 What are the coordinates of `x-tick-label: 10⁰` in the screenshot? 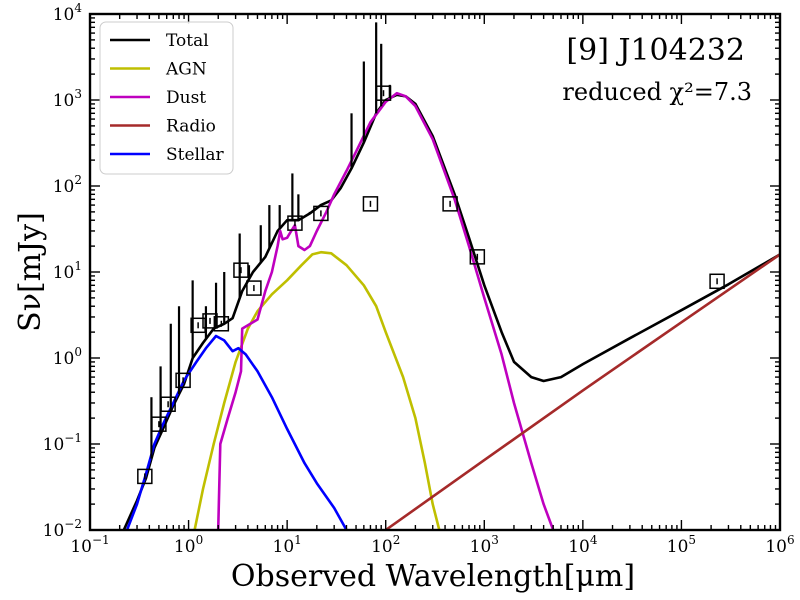 It's located at (188, 545).